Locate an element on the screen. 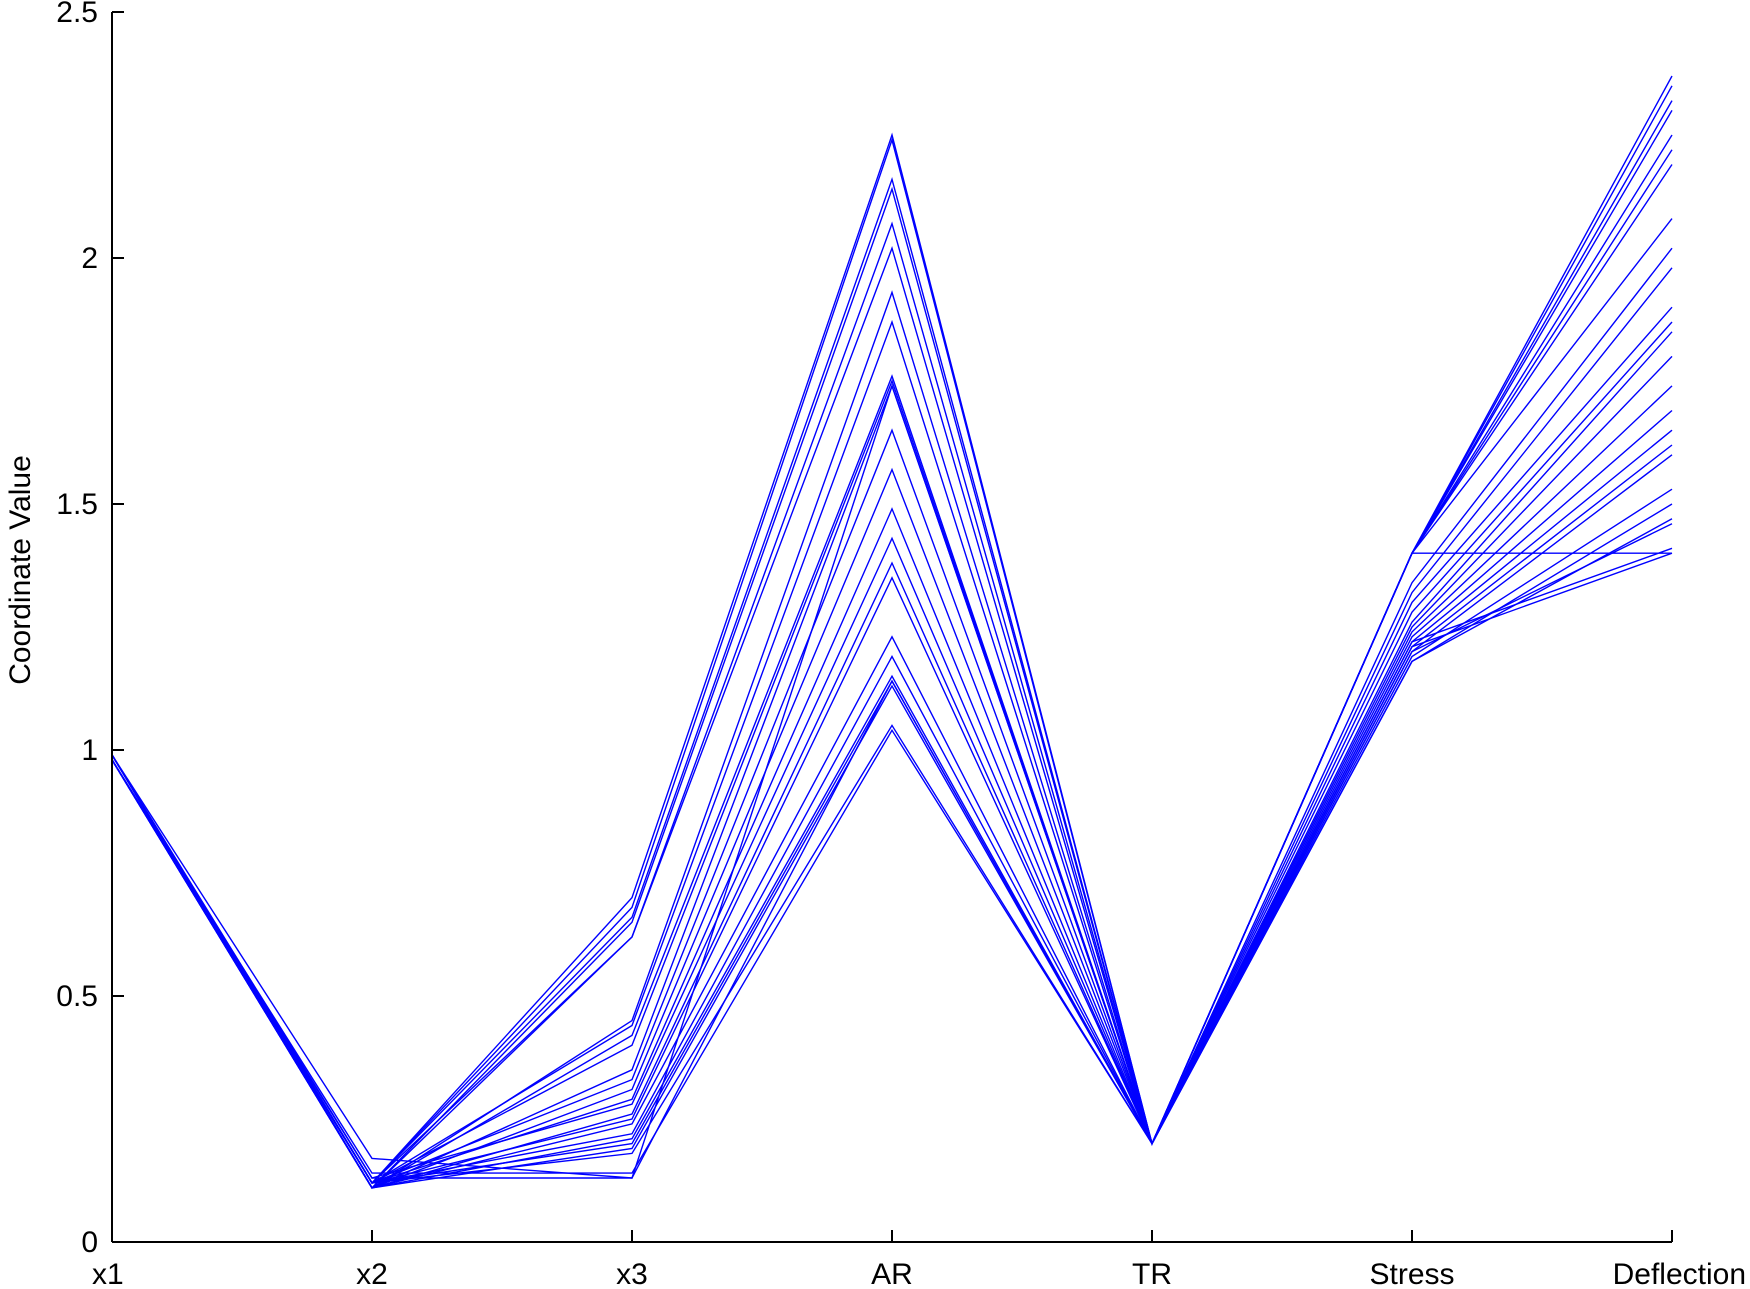 This screenshot has width=1750, height=1289. x-tick-label: Deflection is located at coordinates (1679, 1273).